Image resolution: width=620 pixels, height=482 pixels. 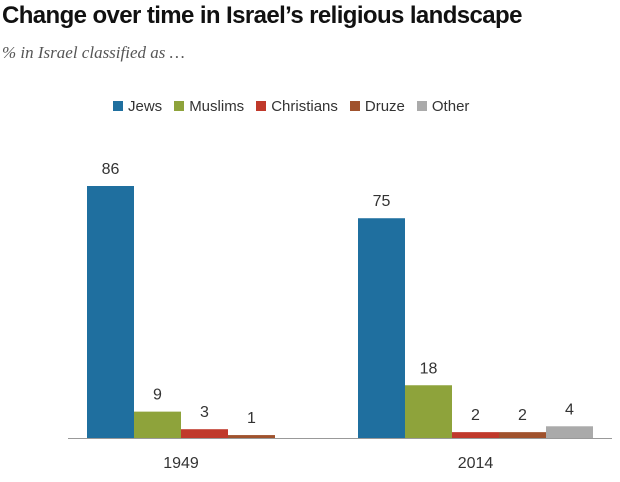 I want to click on bar-other-2014, so click(x=569, y=432).